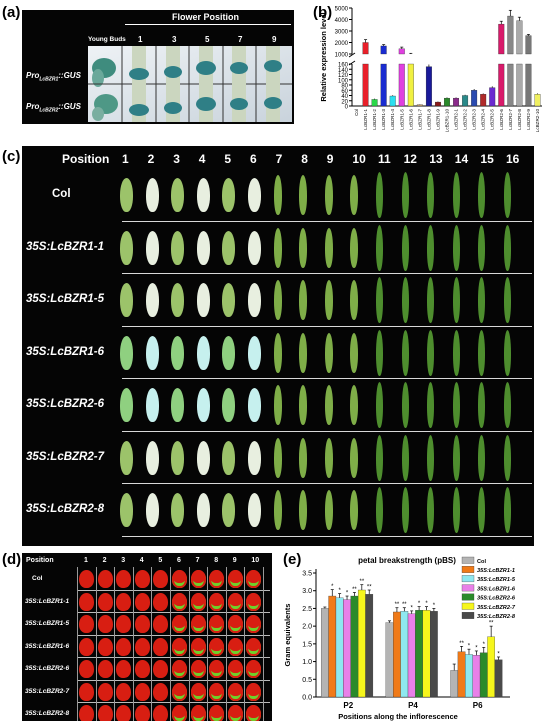  I want to click on x-axis-title: Positions along the inflorescence, so click(398, 716).